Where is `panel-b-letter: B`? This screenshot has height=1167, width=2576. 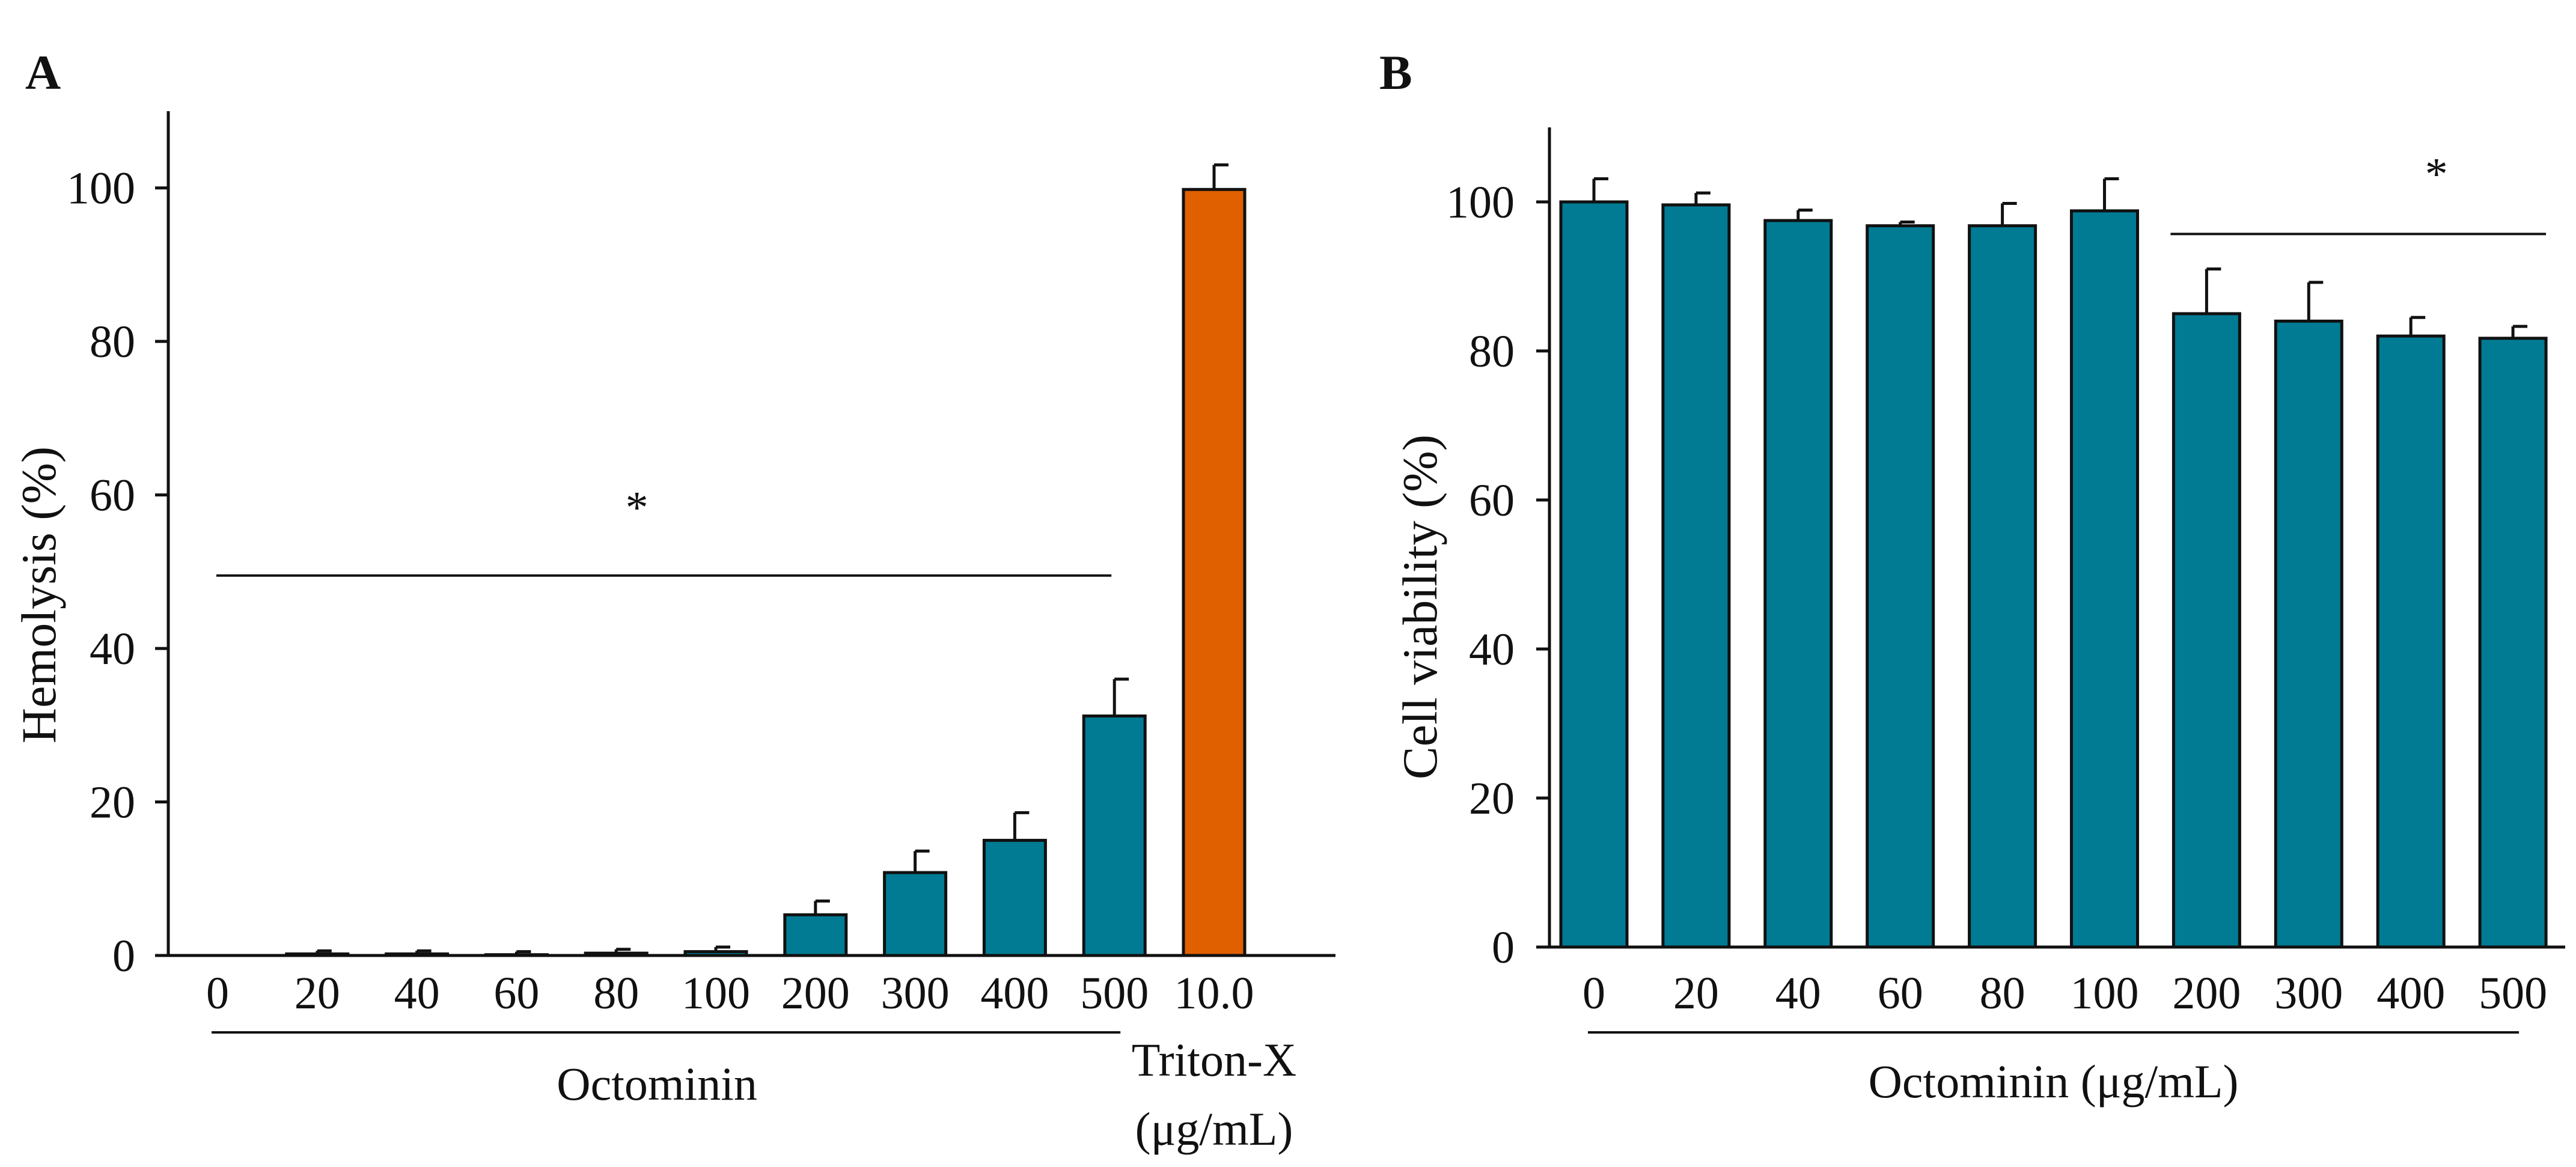 panel-b-letter: B is located at coordinates (1395, 72).